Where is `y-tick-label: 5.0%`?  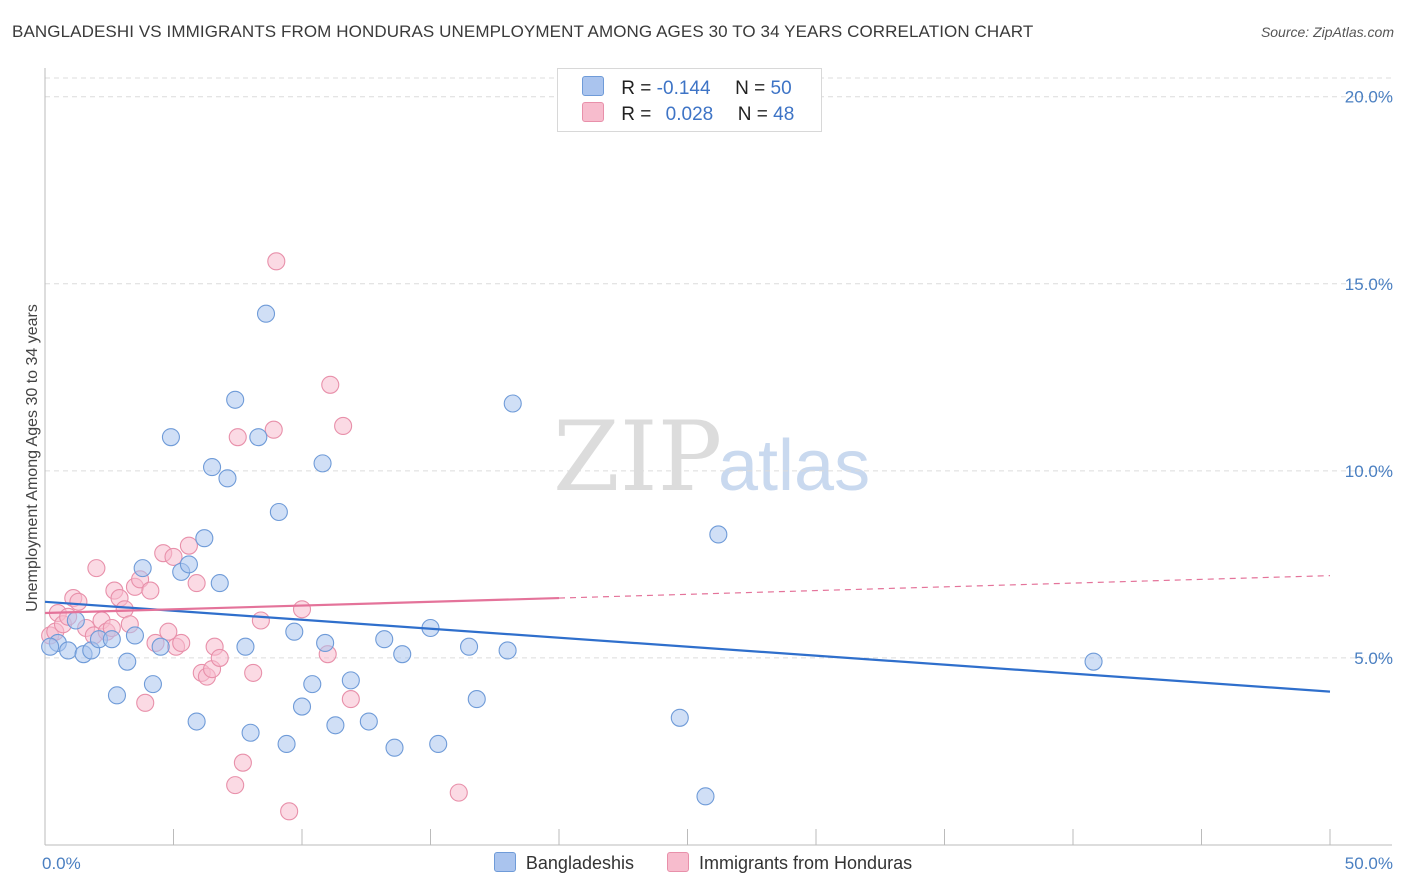 y-tick-label: 5.0% is located at coordinates (1373, 658).